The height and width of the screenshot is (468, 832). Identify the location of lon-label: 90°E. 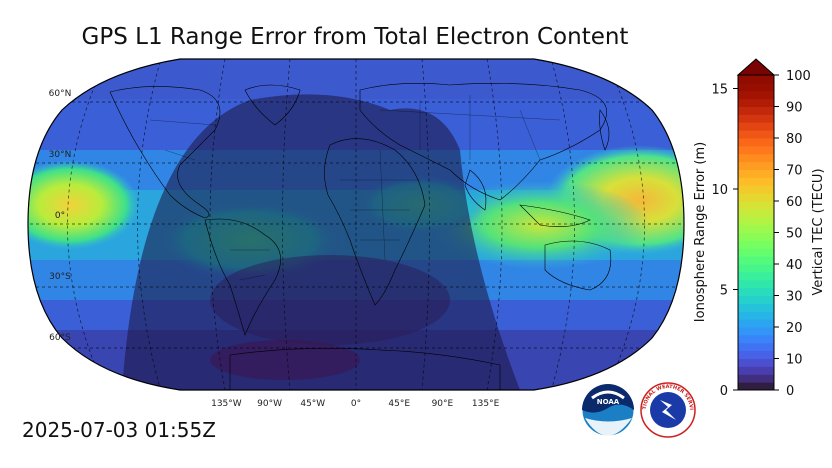
(443, 404).